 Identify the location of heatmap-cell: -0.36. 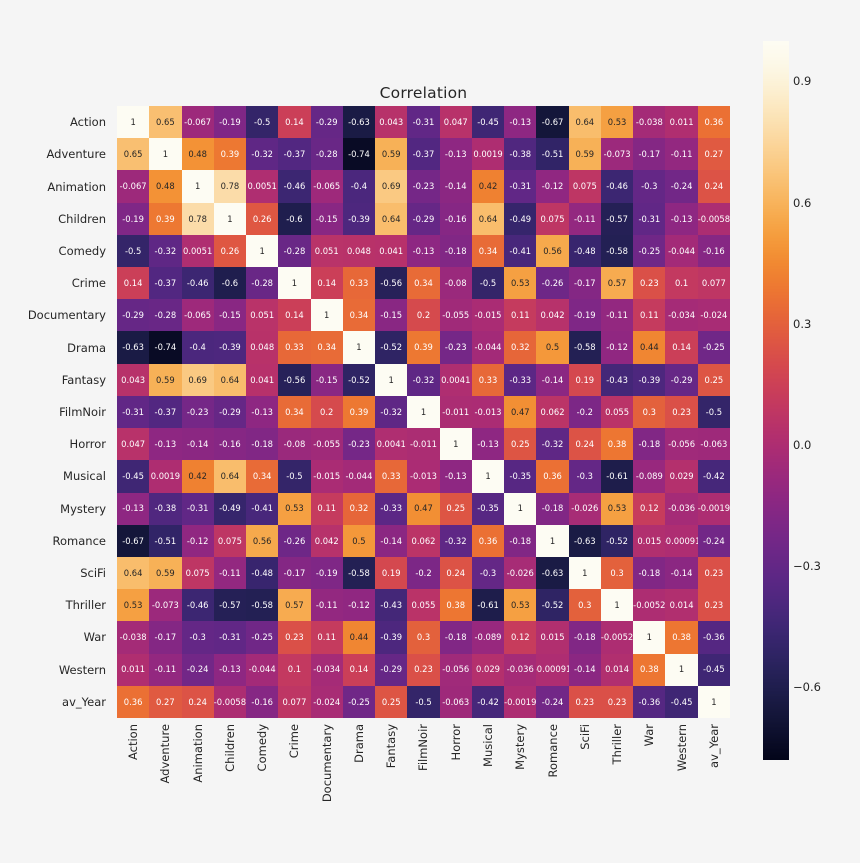
(713, 637).